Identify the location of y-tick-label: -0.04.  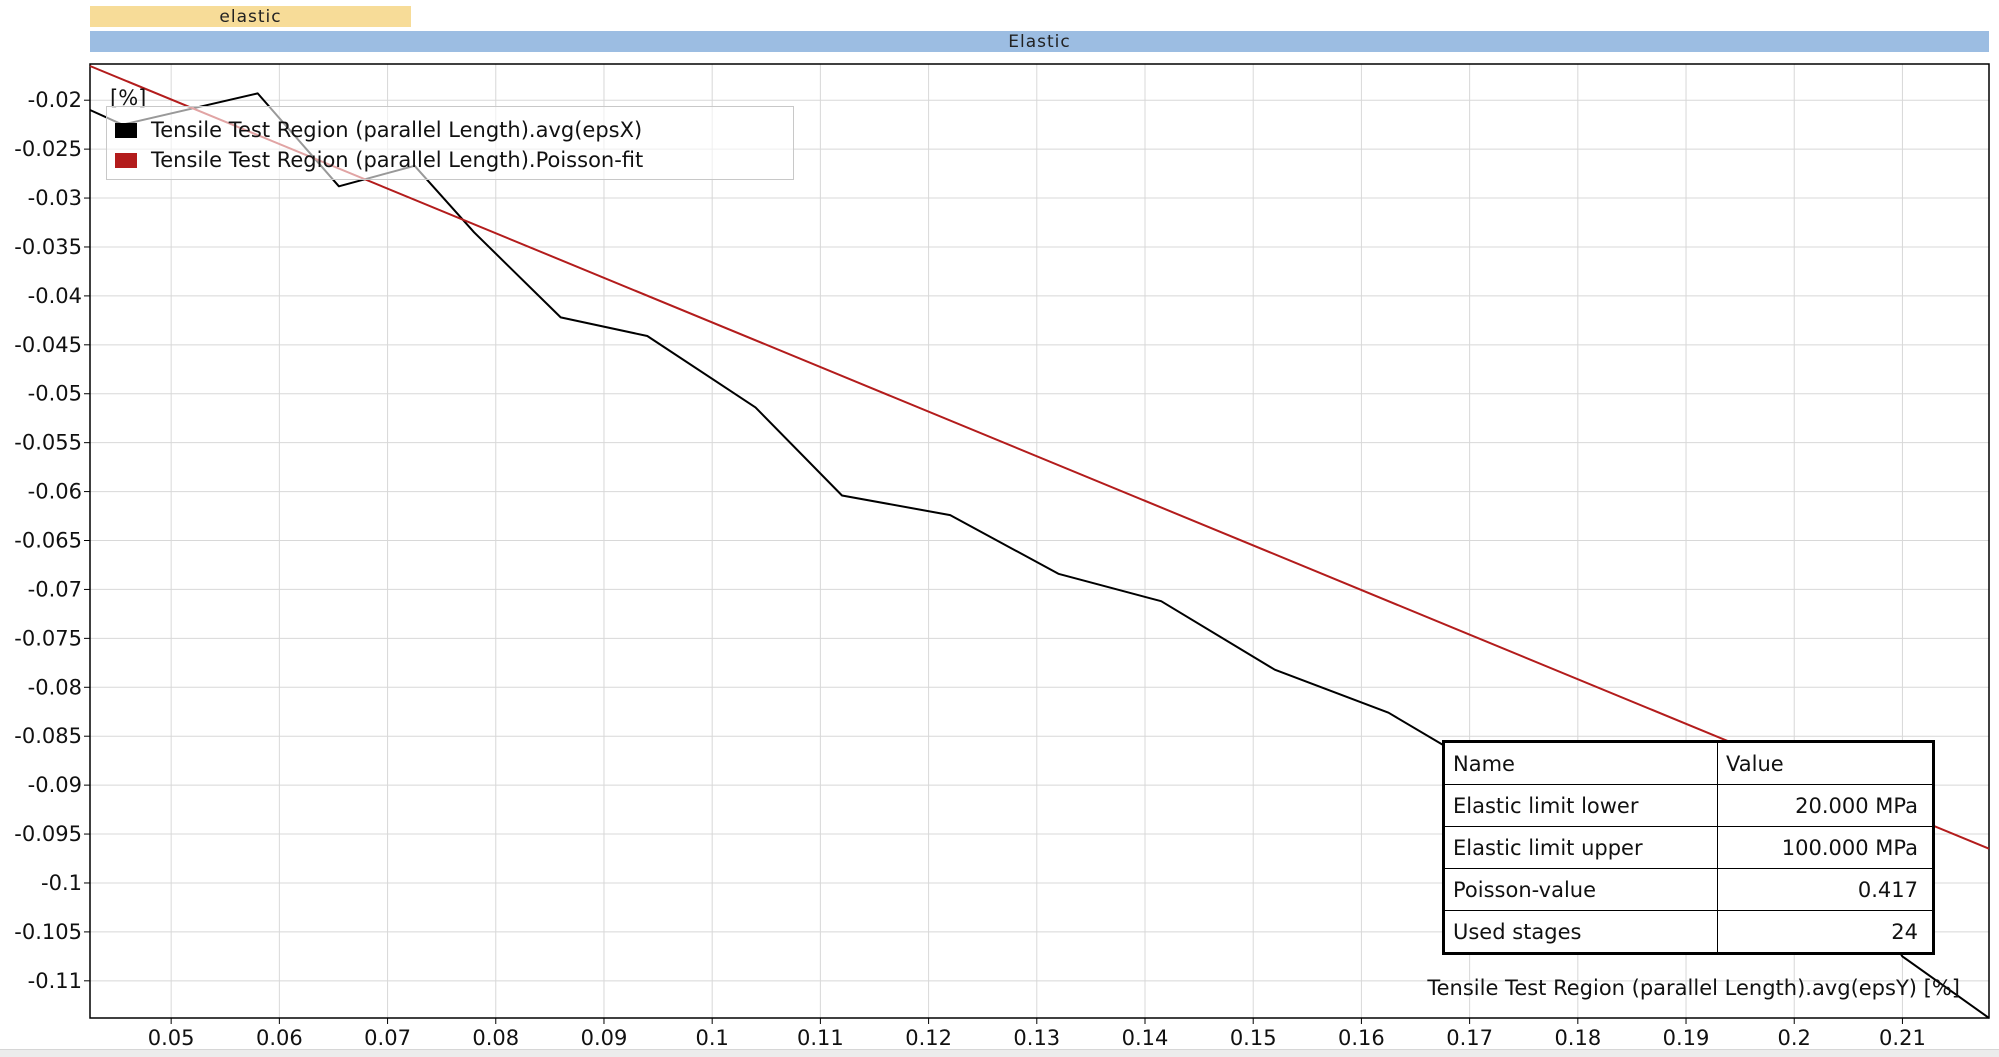
(55, 296).